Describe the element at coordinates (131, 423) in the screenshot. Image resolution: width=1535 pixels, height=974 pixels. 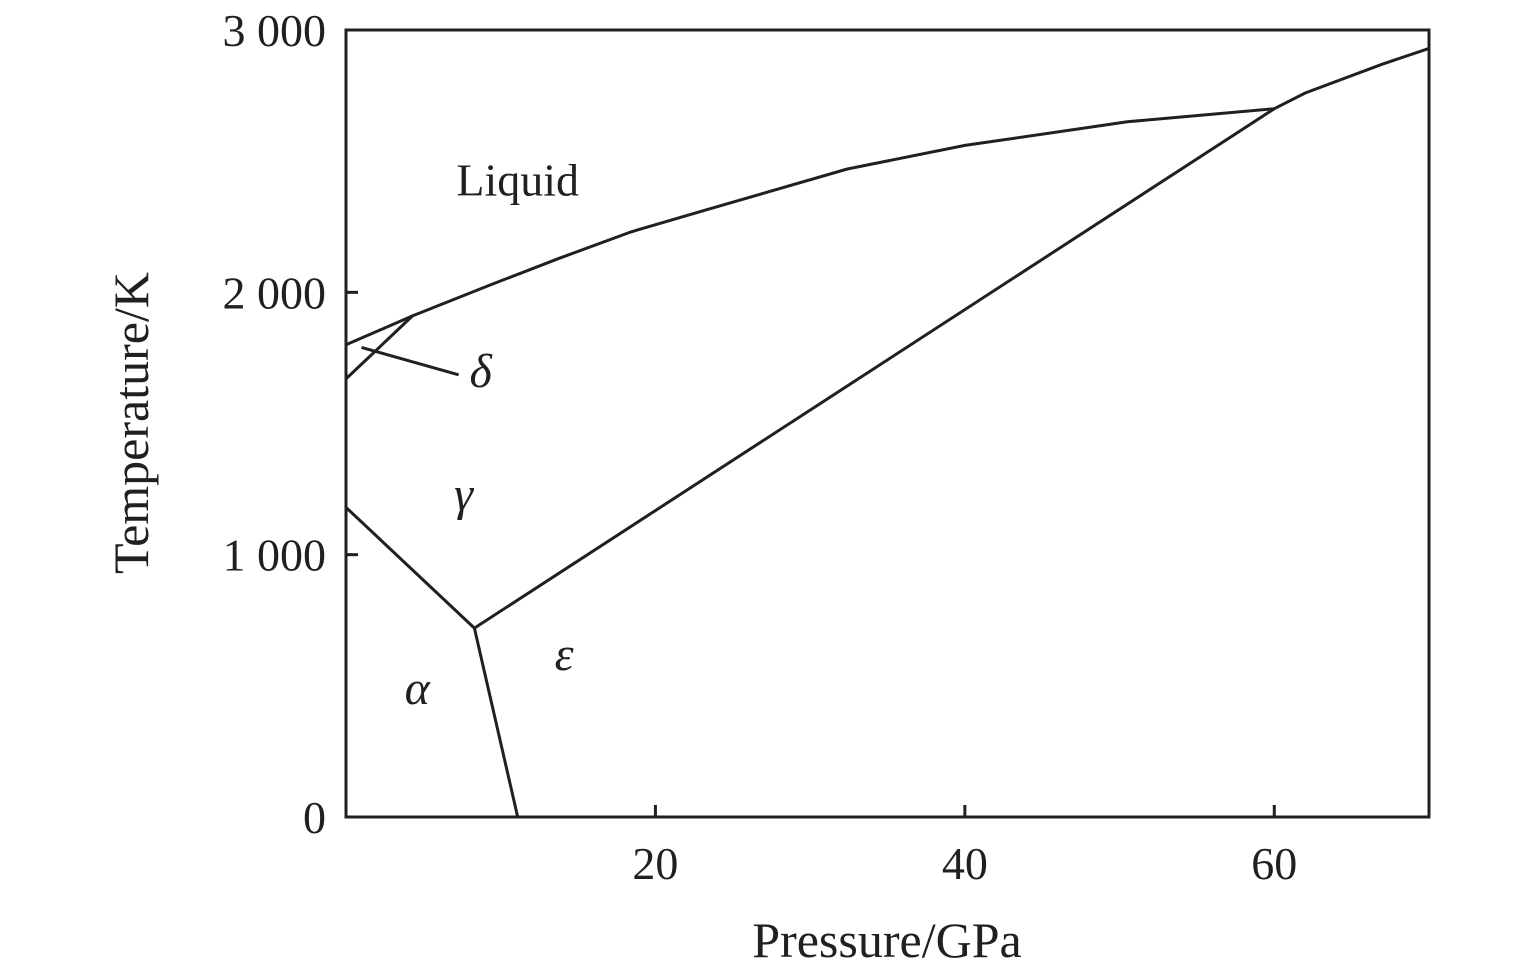
I see `y-axis-label: Temperature/K` at that location.